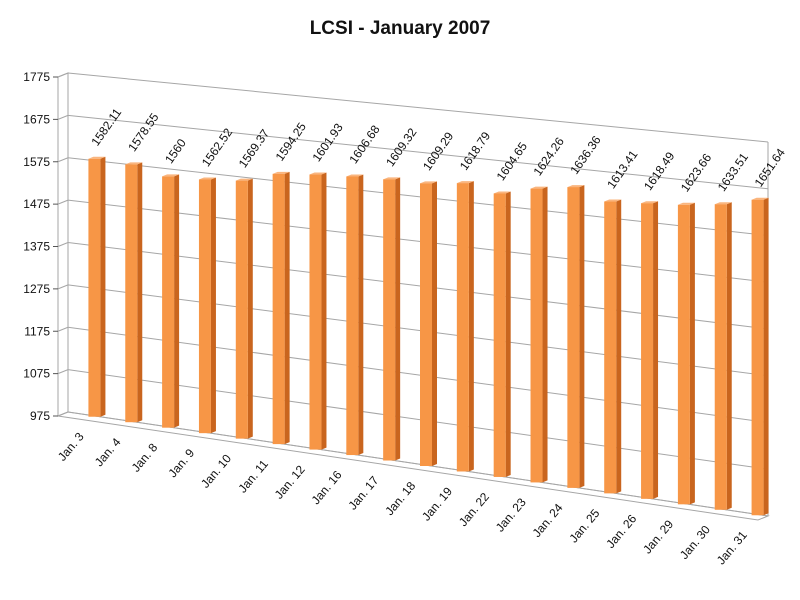  I want to click on data-label: 1601.93, so click(327, 142).